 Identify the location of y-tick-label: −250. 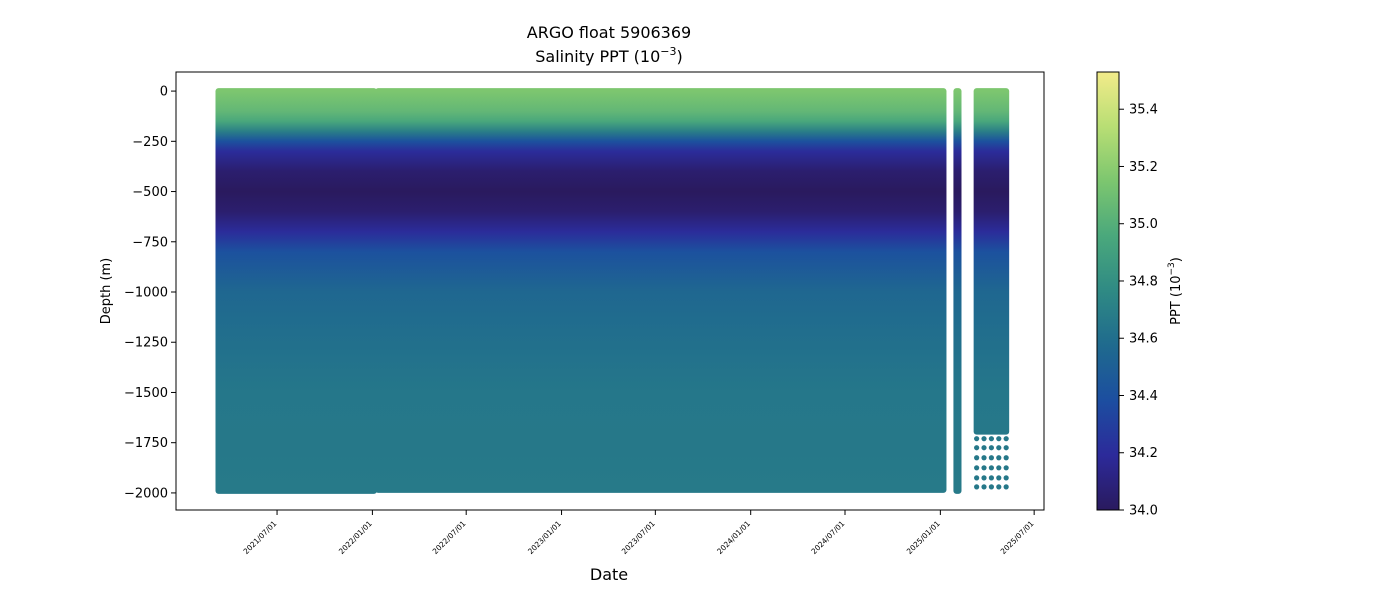
(150, 142).